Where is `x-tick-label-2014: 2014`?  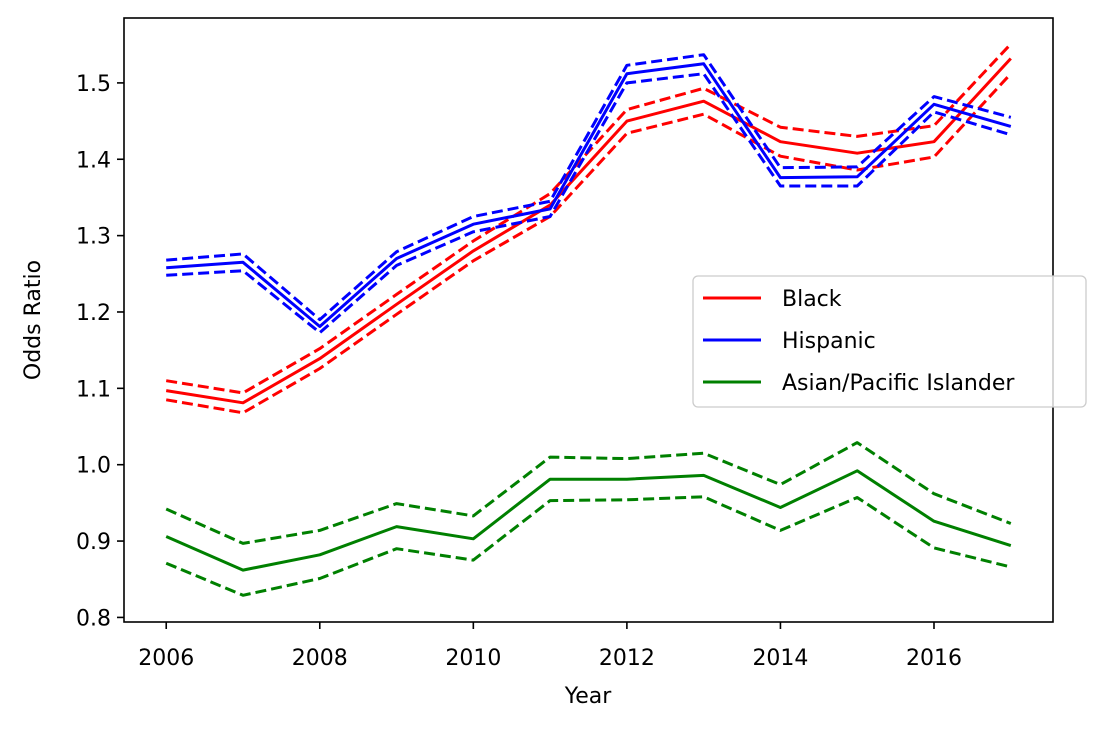 x-tick-label-2014: 2014 is located at coordinates (780, 658).